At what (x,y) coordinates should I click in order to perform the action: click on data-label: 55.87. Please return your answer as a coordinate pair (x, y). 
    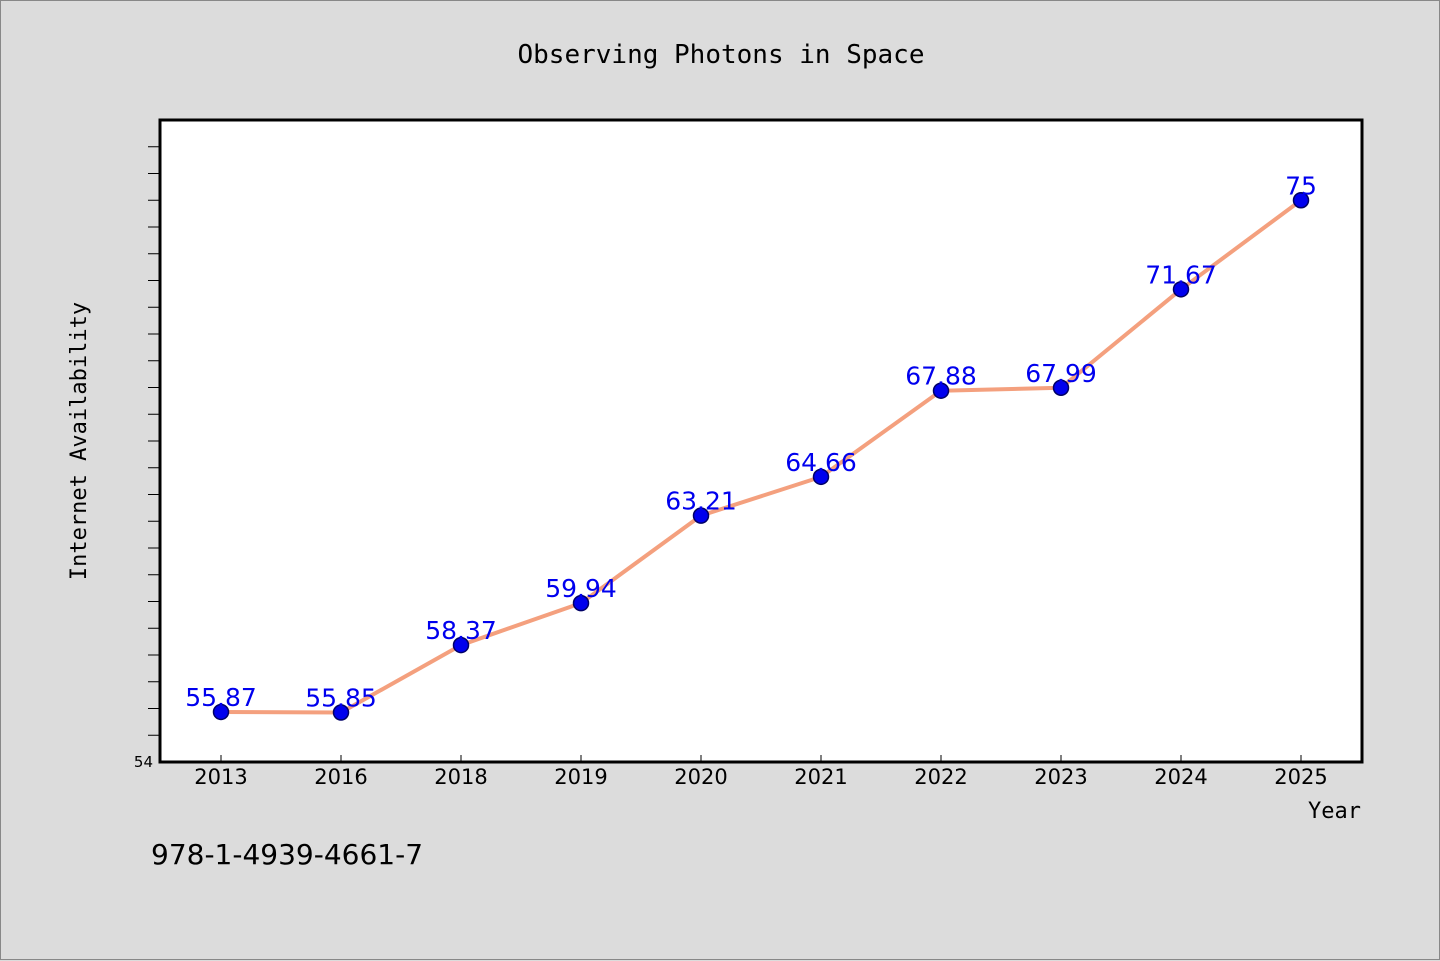
    Looking at the image, I should click on (221, 697).